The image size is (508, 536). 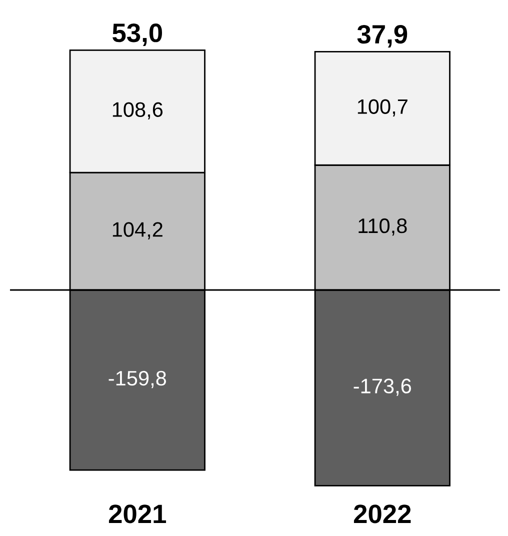 I want to click on annotation: 53,0, so click(x=137, y=34).